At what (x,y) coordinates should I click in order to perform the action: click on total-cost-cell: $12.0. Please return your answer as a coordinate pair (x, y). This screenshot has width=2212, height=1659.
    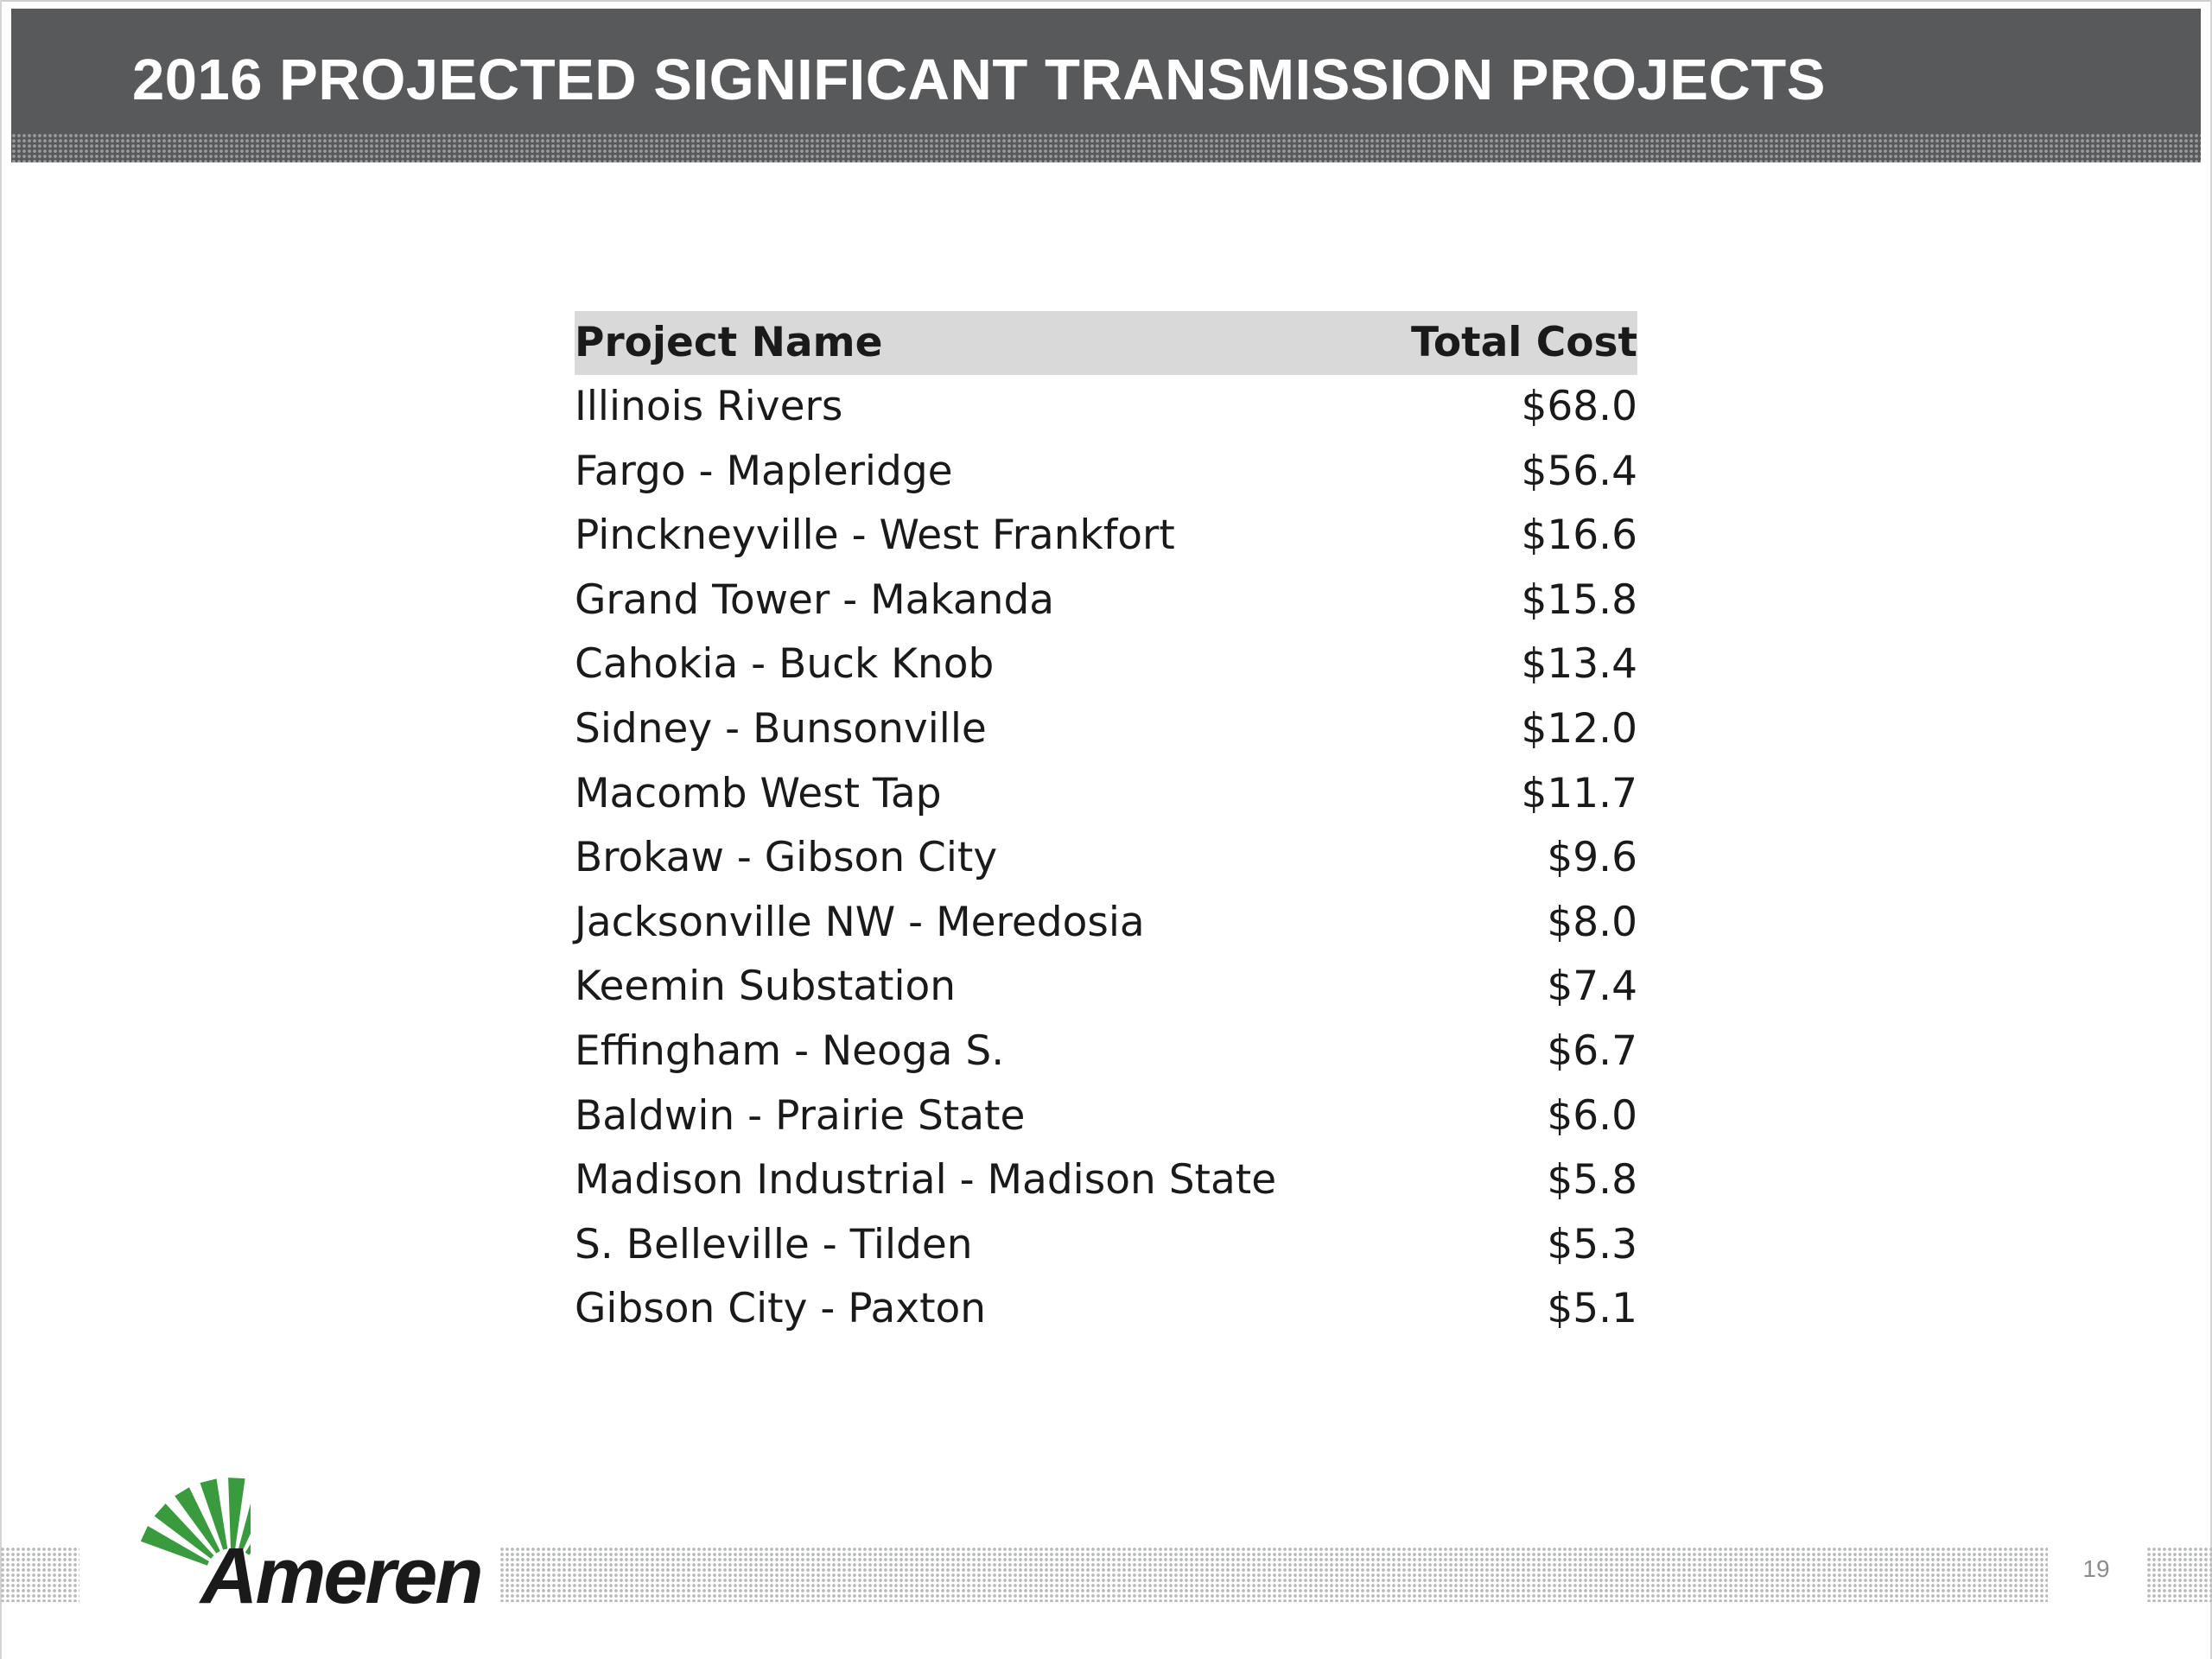
    Looking at the image, I should click on (1579, 728).